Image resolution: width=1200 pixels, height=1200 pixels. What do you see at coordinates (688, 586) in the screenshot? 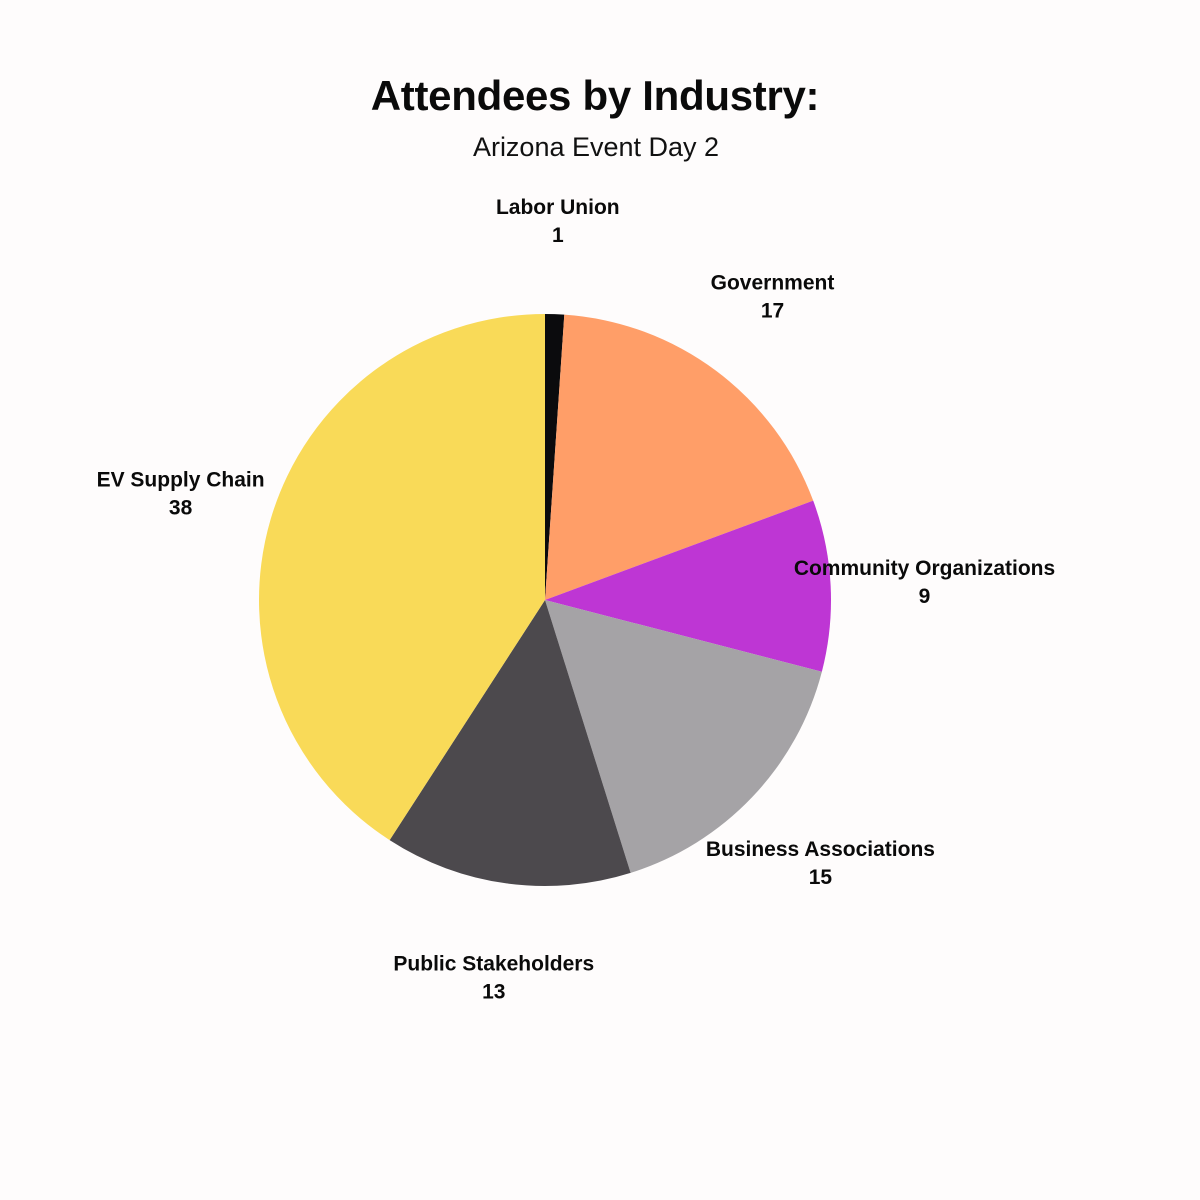
I see `pie-slice-community-organizations` at bounding box center [688, 586].